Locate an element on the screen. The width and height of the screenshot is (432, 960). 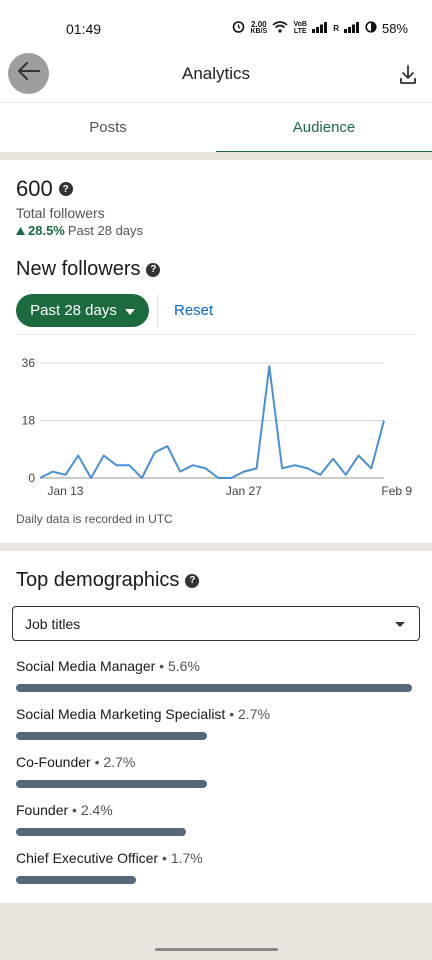
reset-button: Reset is located at coordinates (194, 310).